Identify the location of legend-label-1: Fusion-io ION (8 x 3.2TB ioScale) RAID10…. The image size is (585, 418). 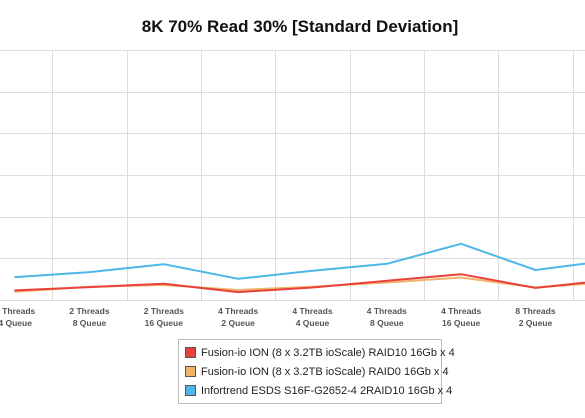
(328, 352).